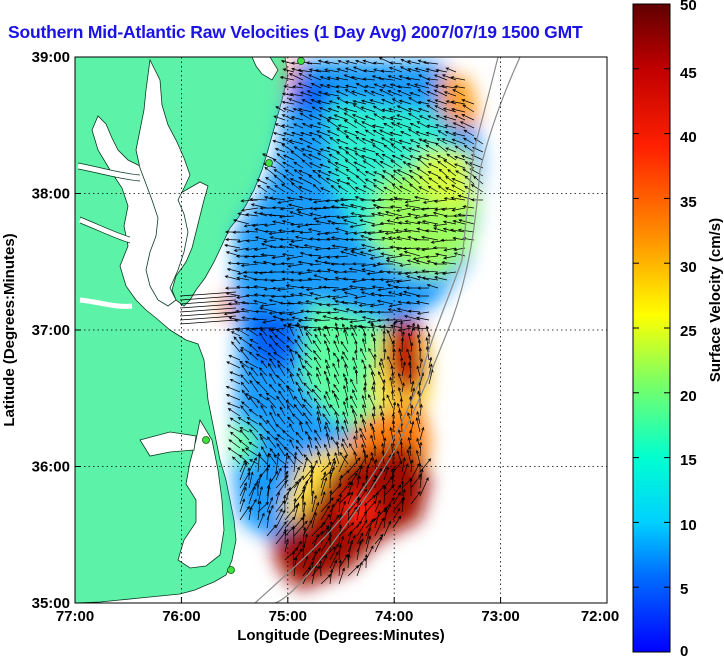 This screenshot has width=724, height=659. I want to click on y-tick-label: 37:00, so click(51, 330).